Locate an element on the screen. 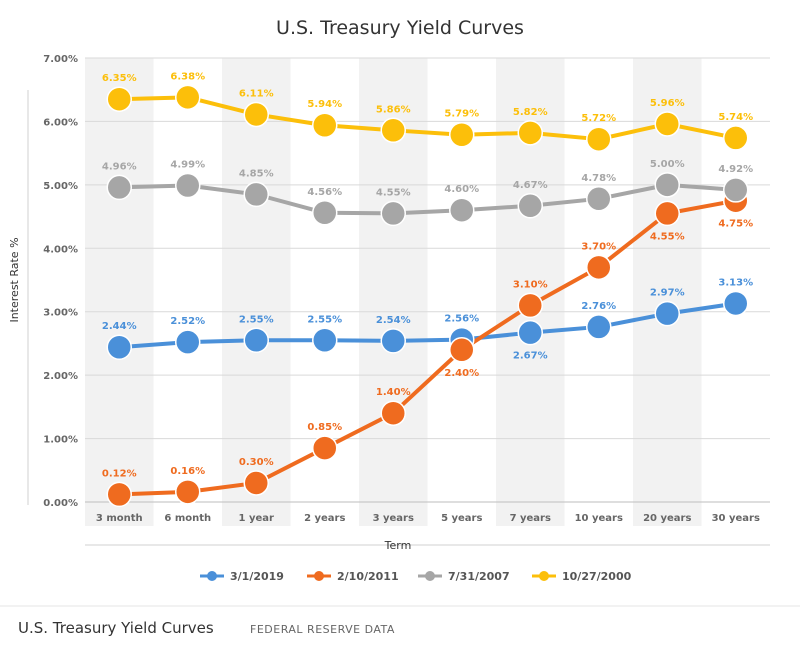 This screenshot has width=800, height=660. x-tick-label: 20 years is located at coordinates (667, 518).